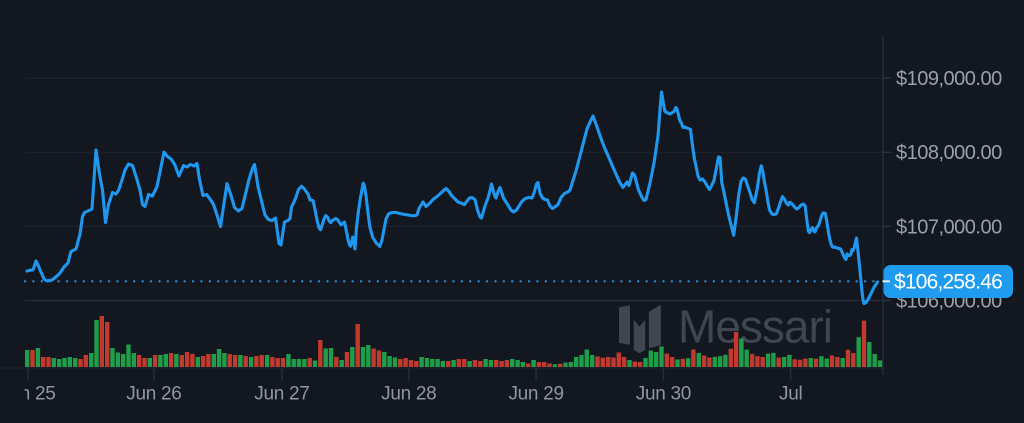 This screenshot has height=423, width=1024. Describe the element at coordinates (948, 282) in the screenshot. I see `svg-text: $106,258.46` at that location.